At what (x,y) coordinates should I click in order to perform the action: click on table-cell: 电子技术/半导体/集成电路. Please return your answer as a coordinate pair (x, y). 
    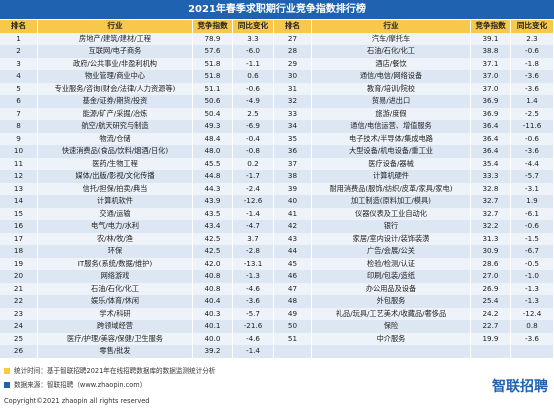
    Looking at the image, I should click on (391, 138).